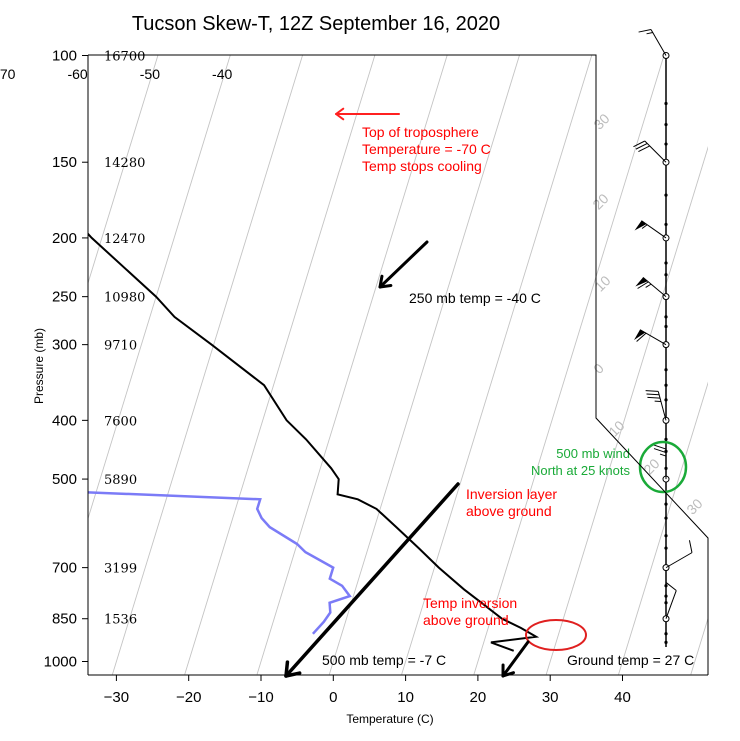 The width and height of the screenshot is (740, 741). What do you see at coordinates (150, 74) in the screenshot?
I see `isotherm-label: -50` at bounding box center [150, 74].